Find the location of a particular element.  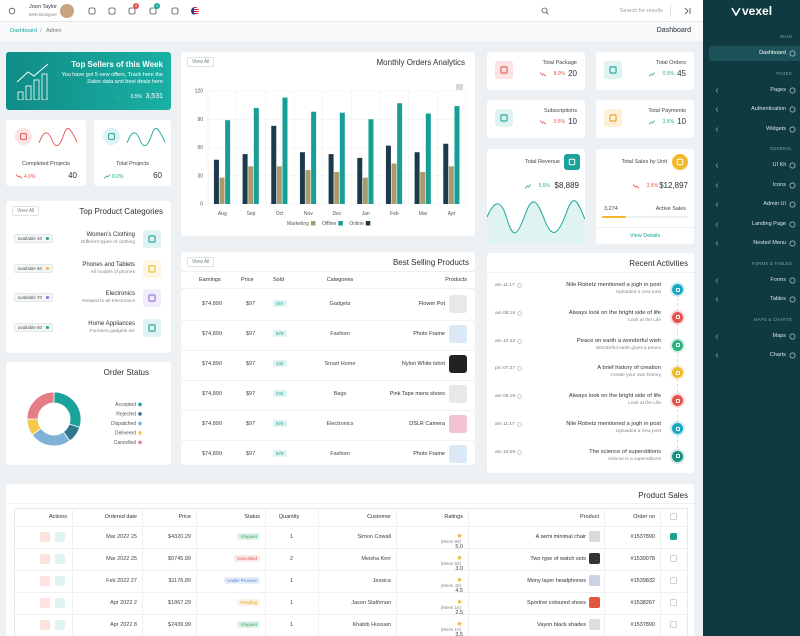

table-header: Status is located at coordinates (252, 517).